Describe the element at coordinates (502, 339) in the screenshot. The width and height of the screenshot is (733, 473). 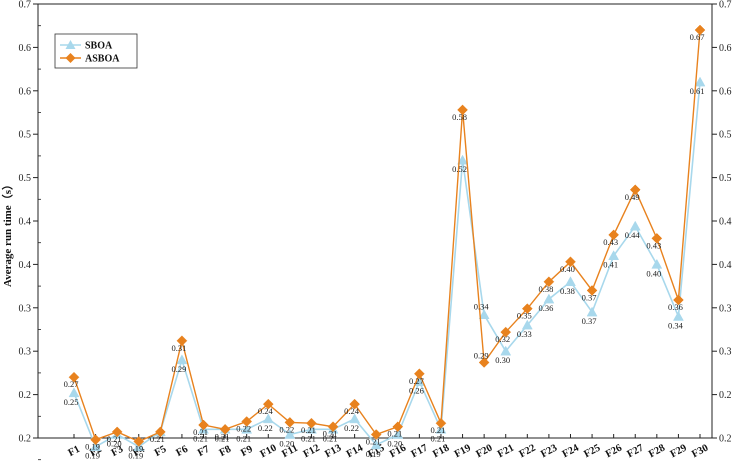
I see `data-label-asboa: 0.32` at that location.